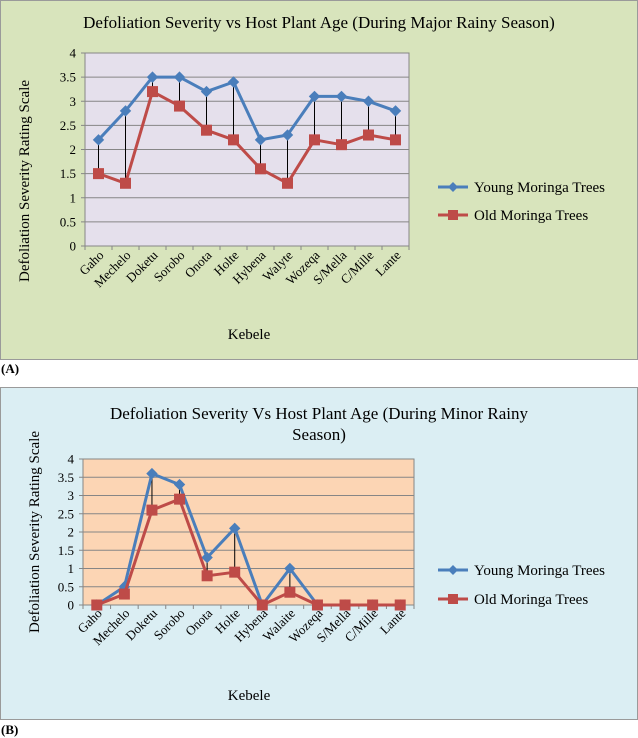 This screenshot has width=638, height=738. I want to click on chart-a-y-tick-label: 1, so click(73, 197).